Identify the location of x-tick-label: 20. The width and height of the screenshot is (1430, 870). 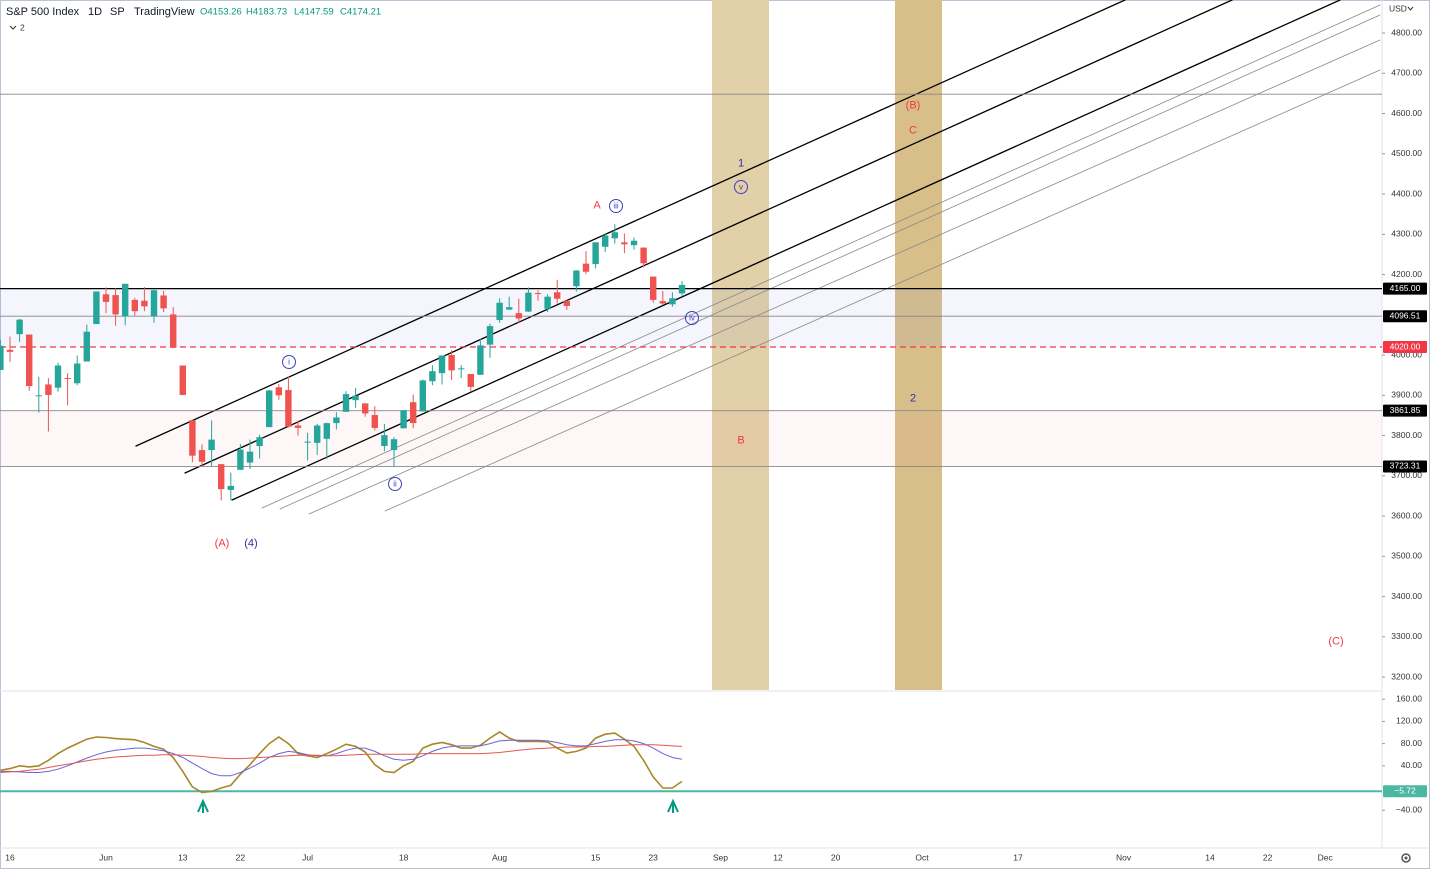
(836, 857).